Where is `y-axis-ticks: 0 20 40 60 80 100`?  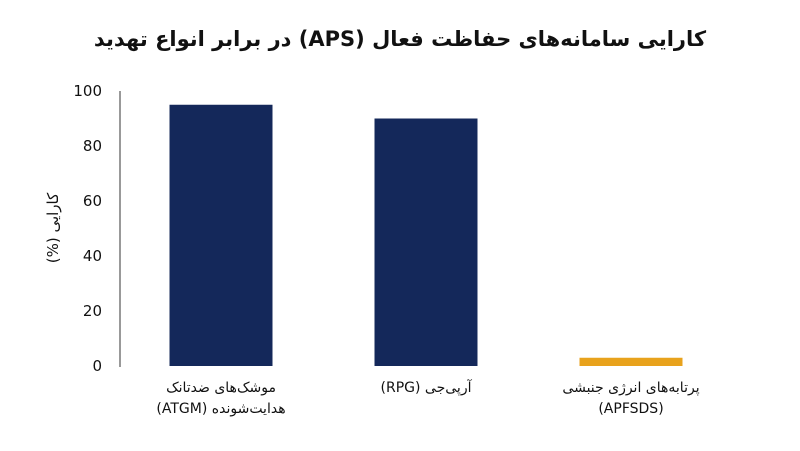 y-axis-ticks: 0 20 40 60 80 100 is located at coordinates (87, 228).